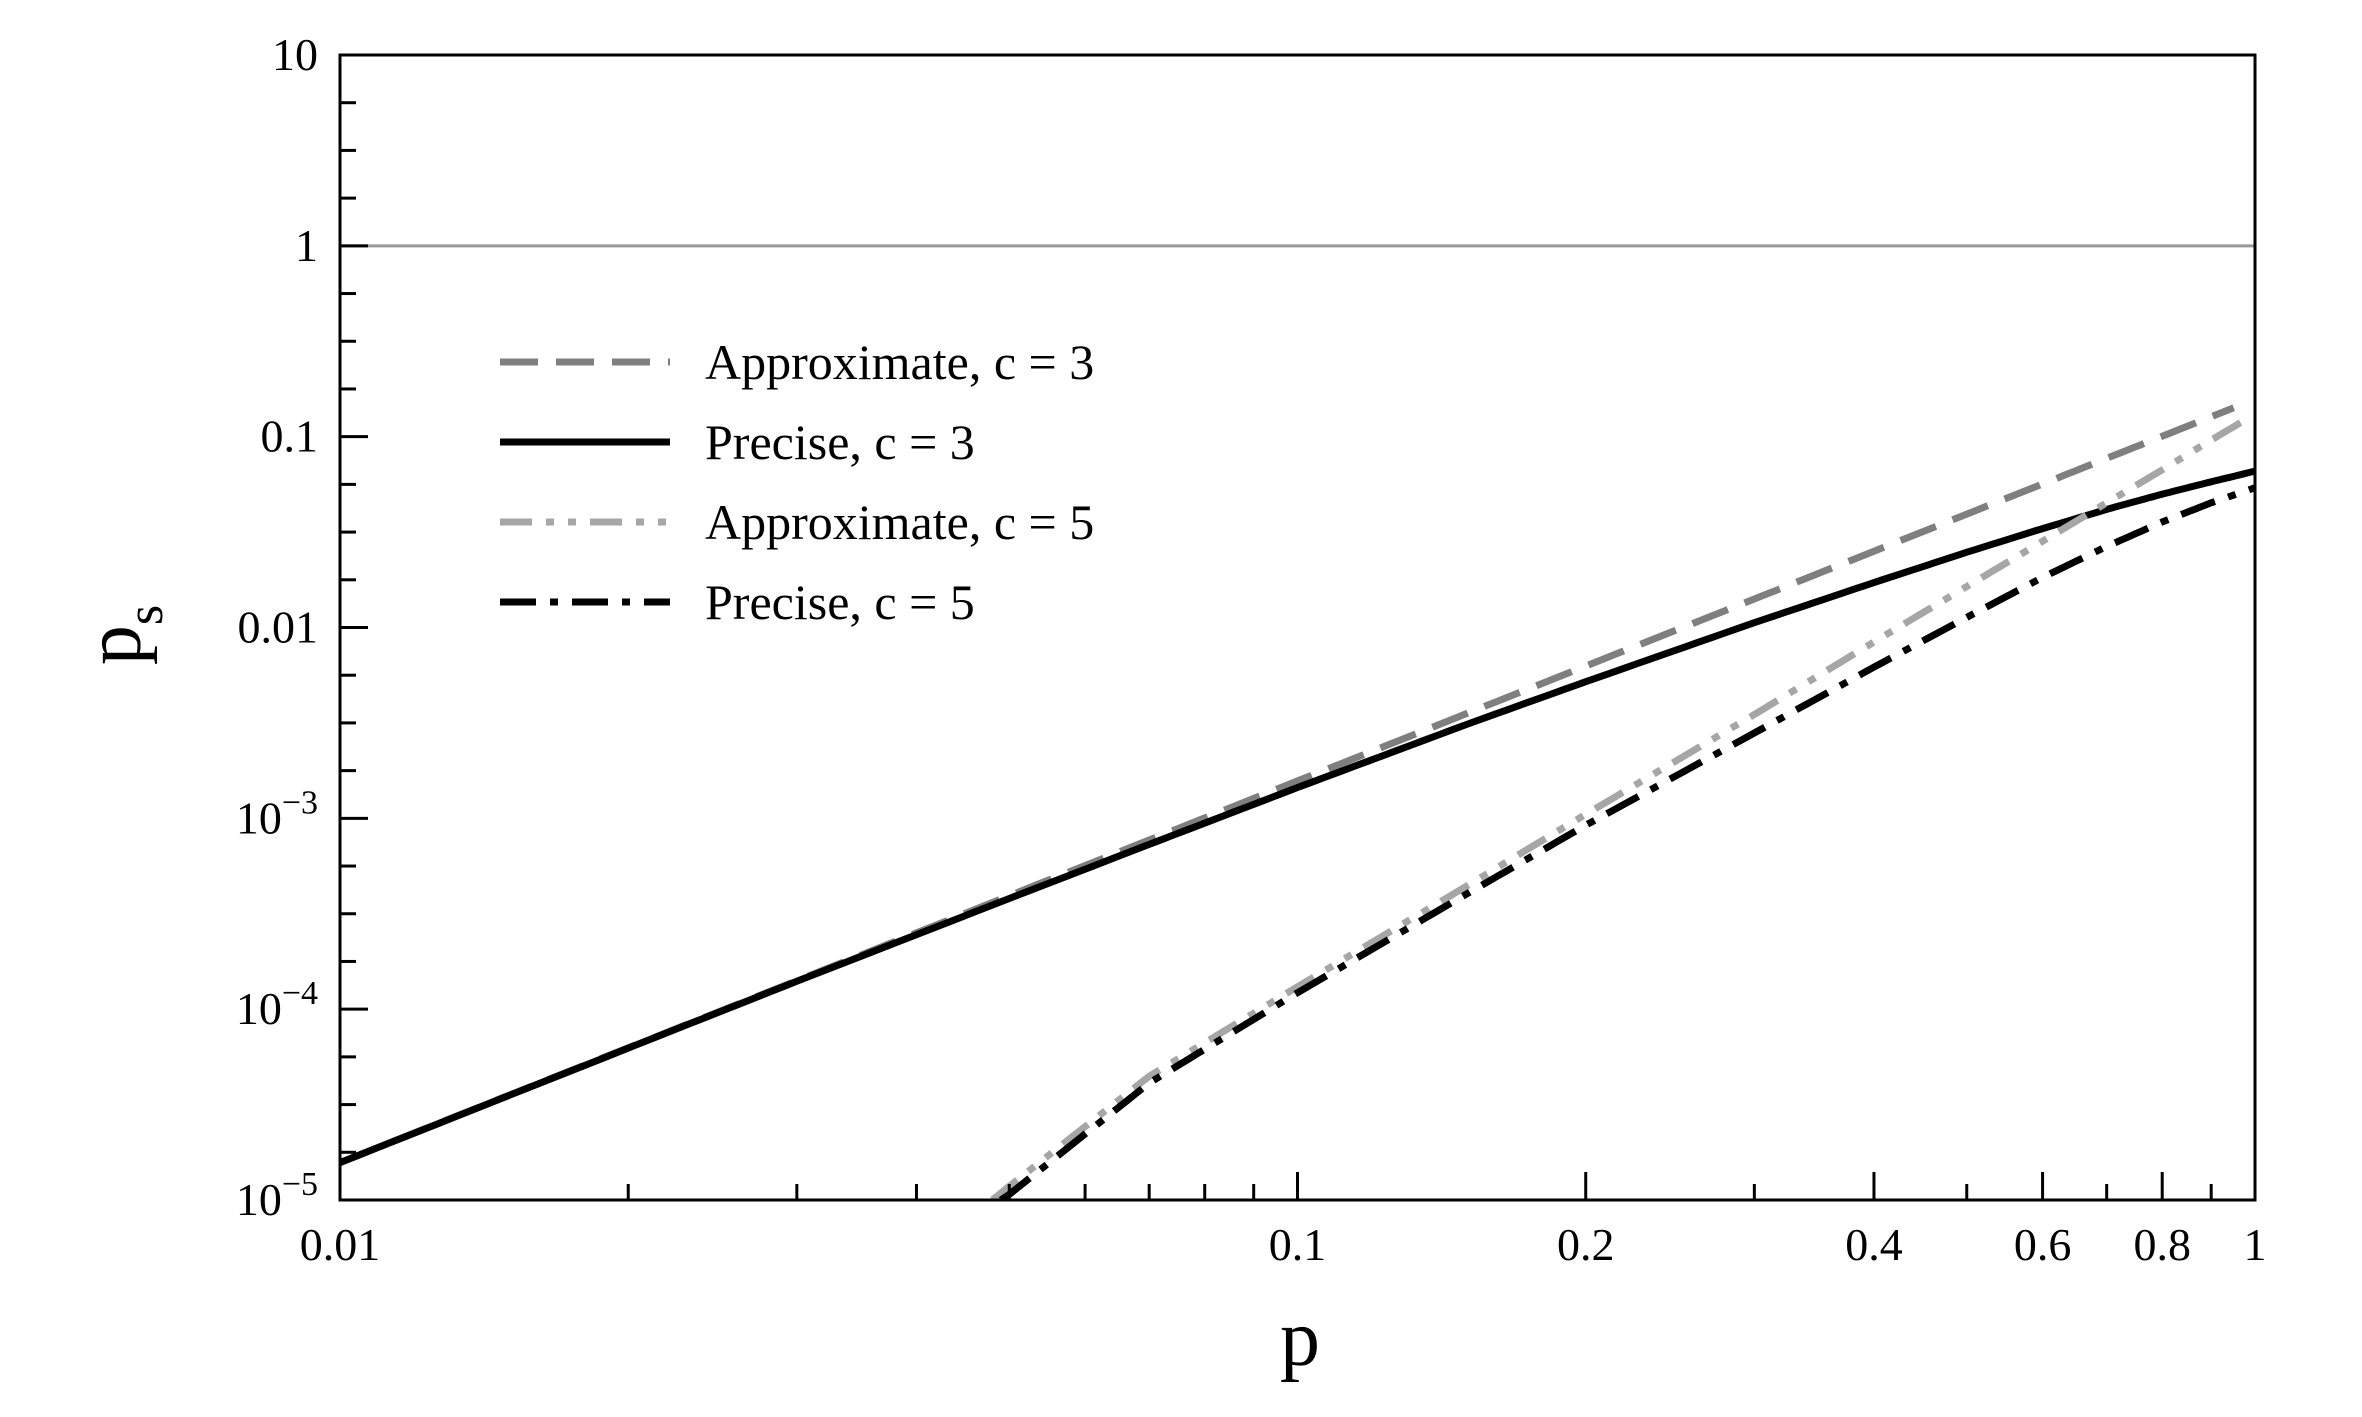  I want to click on y-tick-label: 0.01, so click(278, 627).